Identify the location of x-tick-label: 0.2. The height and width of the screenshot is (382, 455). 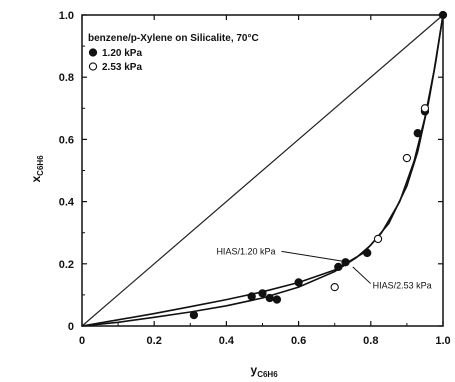
(154, 341).